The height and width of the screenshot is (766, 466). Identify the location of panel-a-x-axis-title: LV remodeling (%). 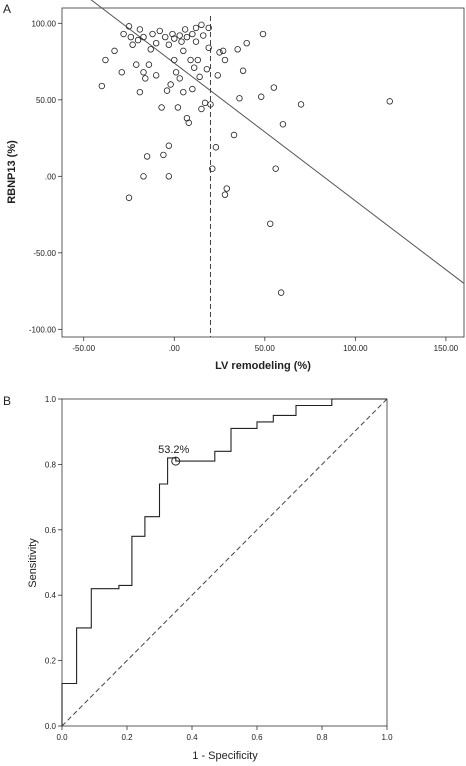
(263, 366).